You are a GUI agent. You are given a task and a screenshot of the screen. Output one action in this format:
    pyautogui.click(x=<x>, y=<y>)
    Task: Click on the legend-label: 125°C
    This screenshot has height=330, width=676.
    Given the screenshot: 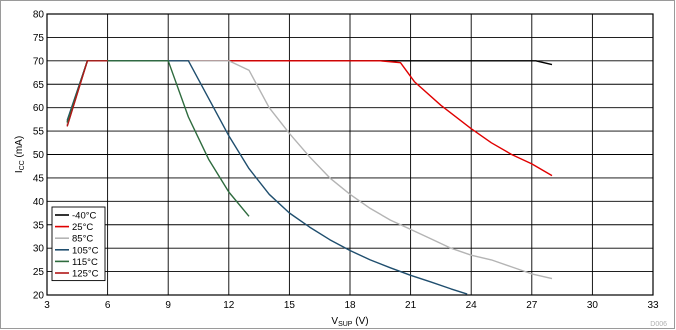 What is the action you would take?
    pyautogui.click(x=85, y=274)
    